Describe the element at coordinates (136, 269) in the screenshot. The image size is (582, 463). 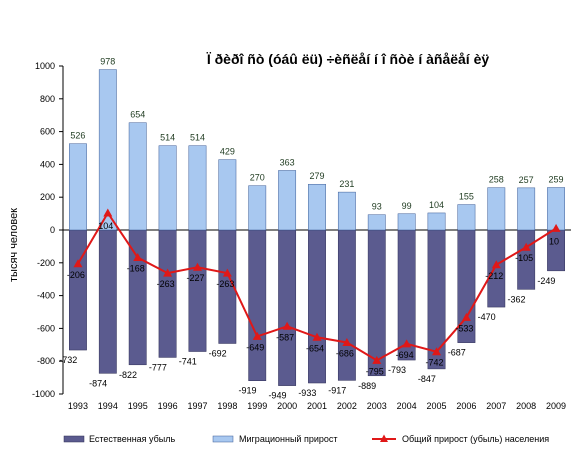
I see `label-total-growth: -168` at that location.